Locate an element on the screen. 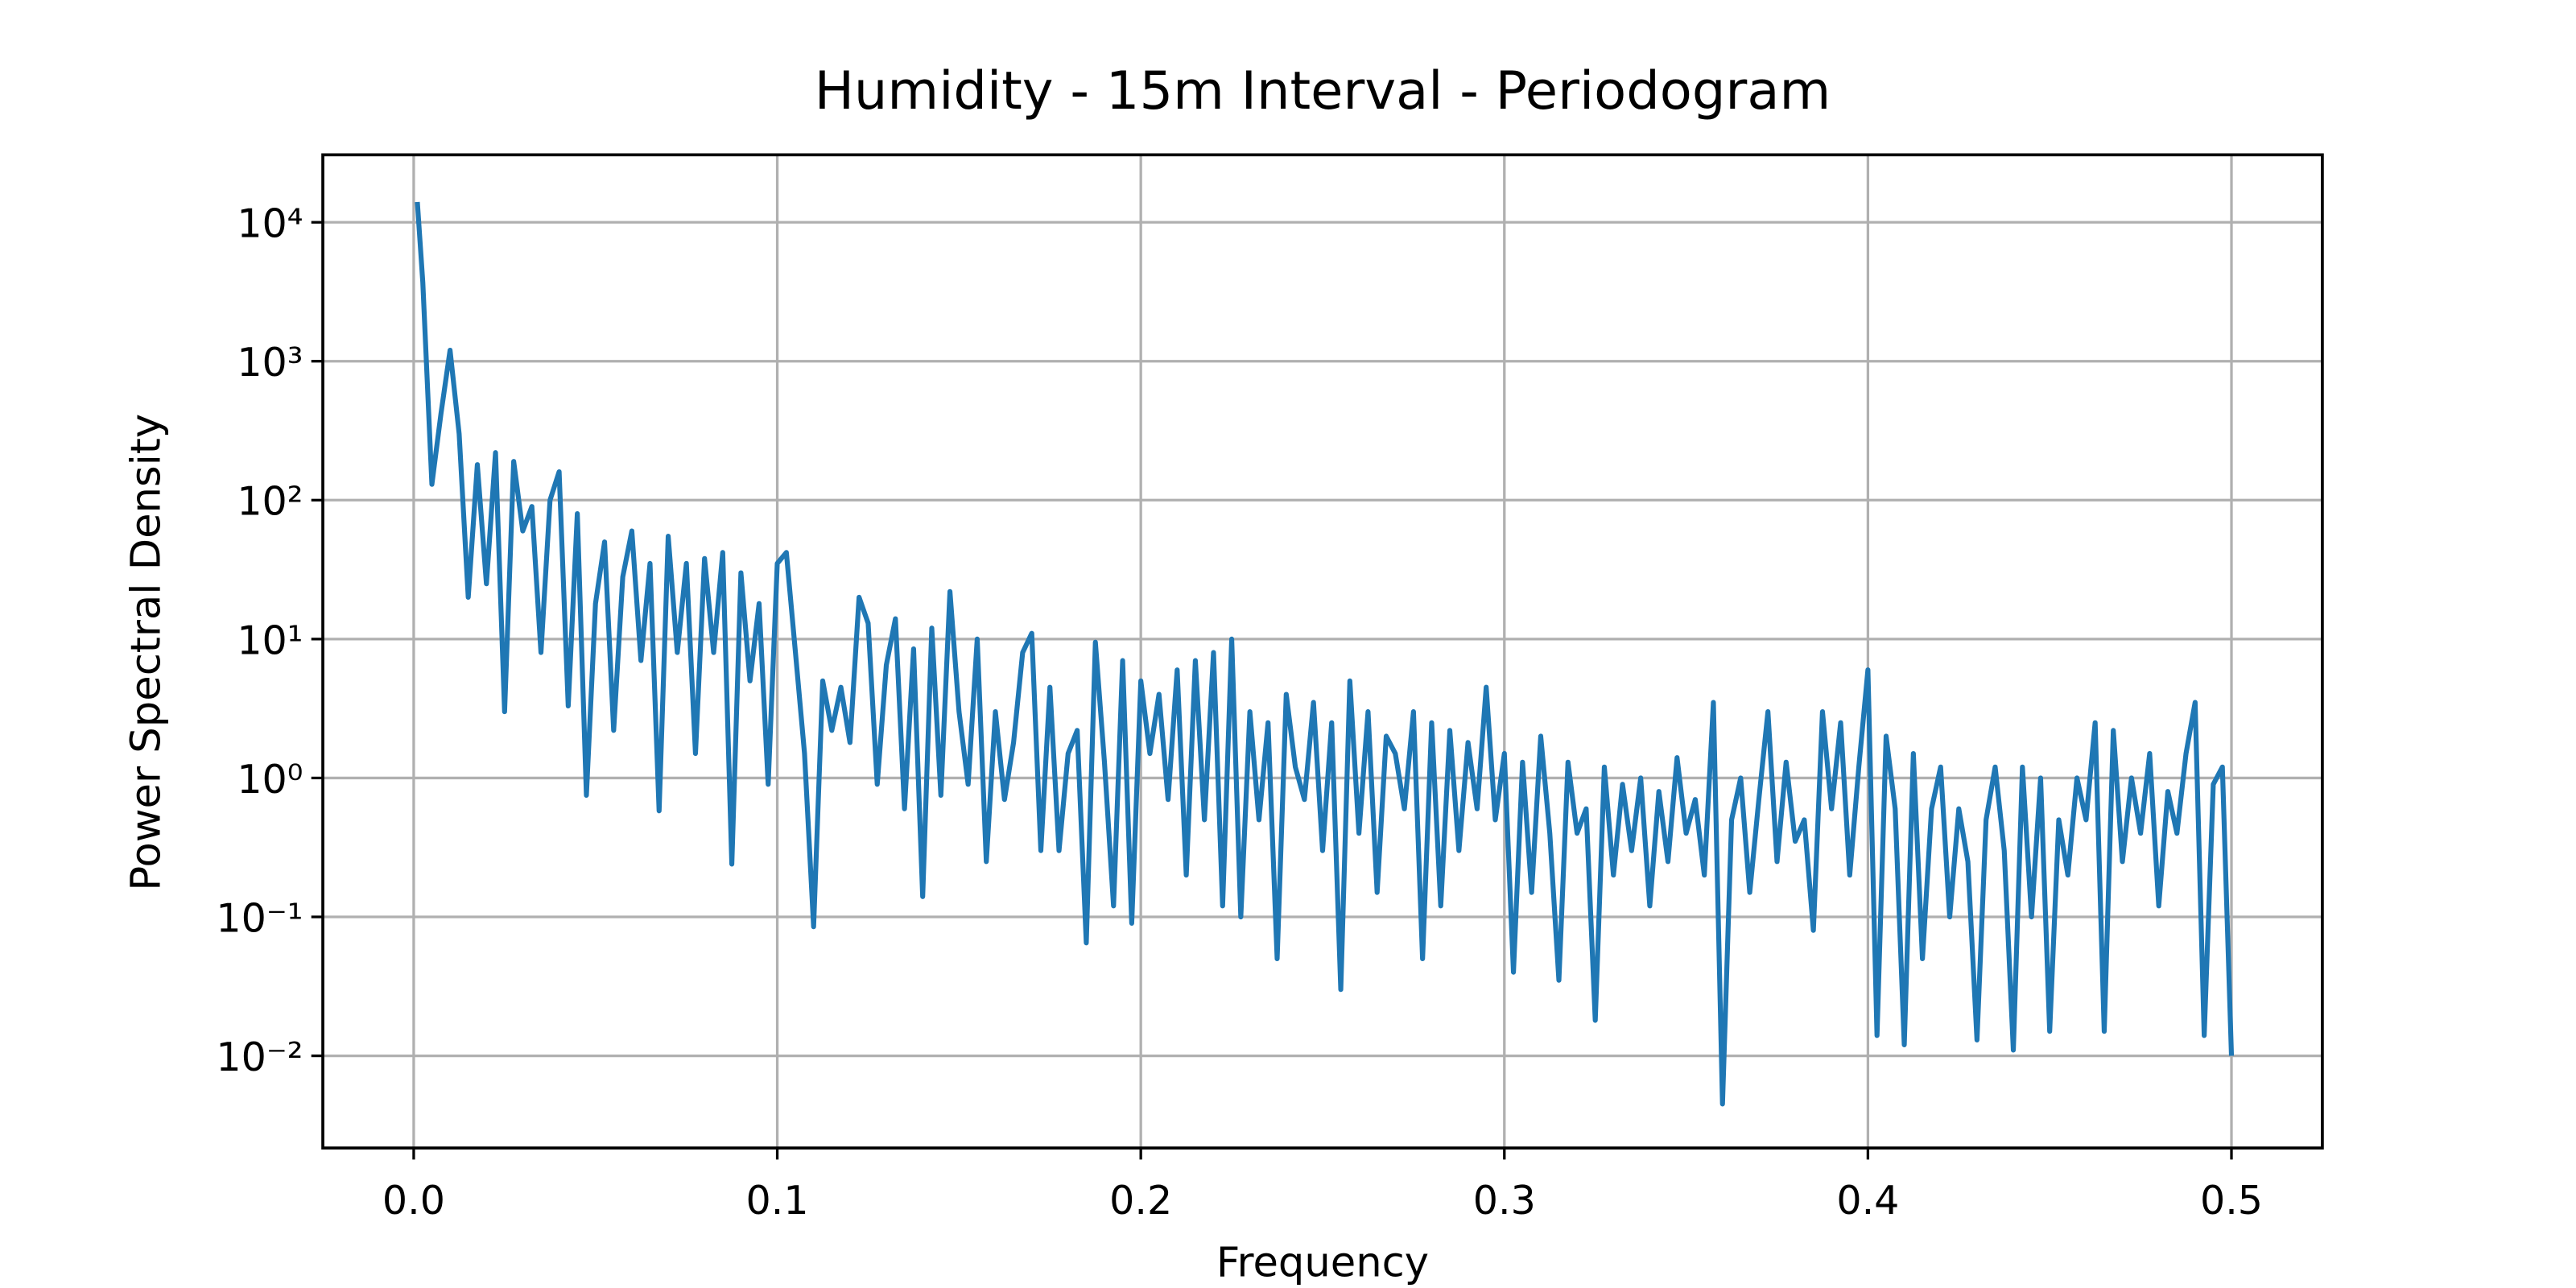 The height and width of the screenshot is (1288, 2576). chart-title: Humidity - 15m Interval - Periodogram is located at coordinates (1323, 91).